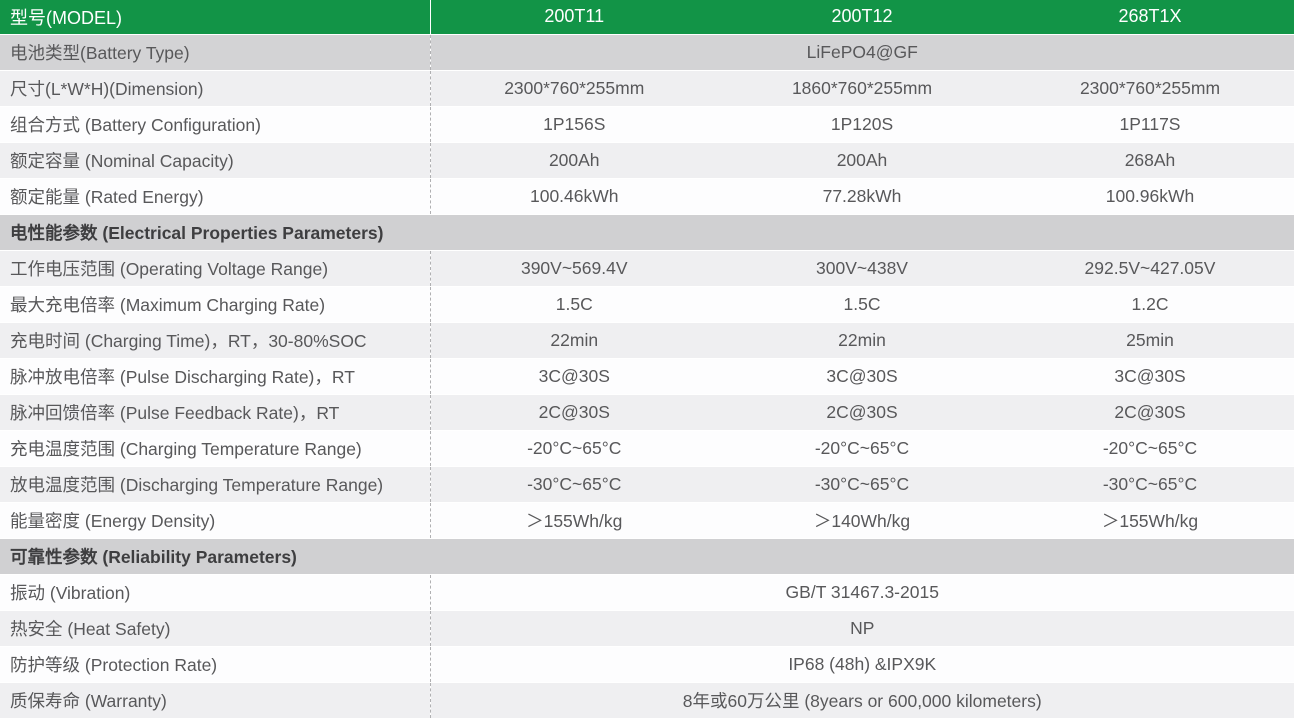 The width and height of the screenshot is (1294, 718). Describe the element at coordinates (215, 591) in the screenshot. I see `row-label: 振动 (Vibration)` at that location.